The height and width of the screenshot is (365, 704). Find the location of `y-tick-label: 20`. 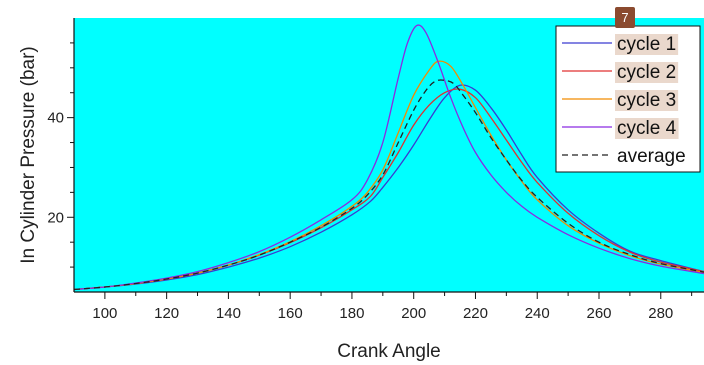

y-tick-label: 20 is located at coordinates (55, 217).